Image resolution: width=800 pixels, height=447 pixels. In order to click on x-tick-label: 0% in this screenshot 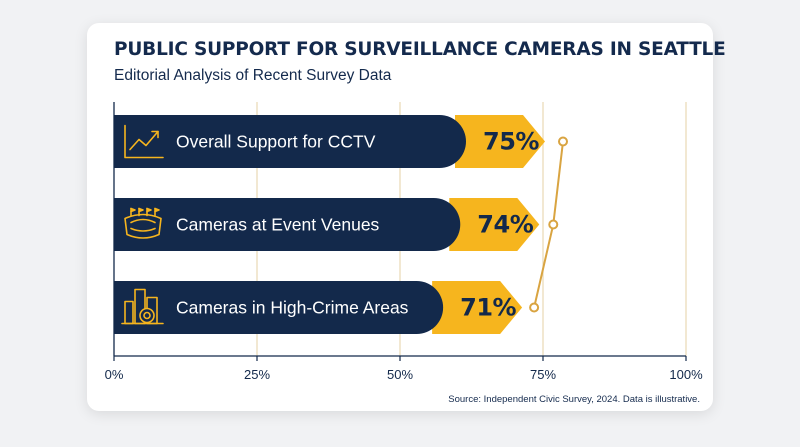, I will do `click(114, 374)`.